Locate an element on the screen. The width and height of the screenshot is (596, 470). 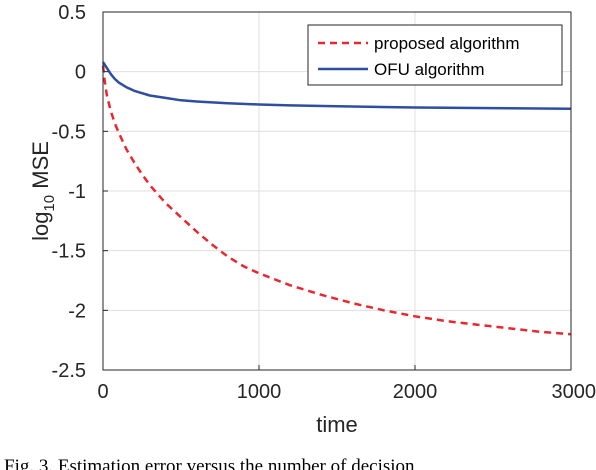
y-tick-label: 0 is located at coordinates (80, 73).